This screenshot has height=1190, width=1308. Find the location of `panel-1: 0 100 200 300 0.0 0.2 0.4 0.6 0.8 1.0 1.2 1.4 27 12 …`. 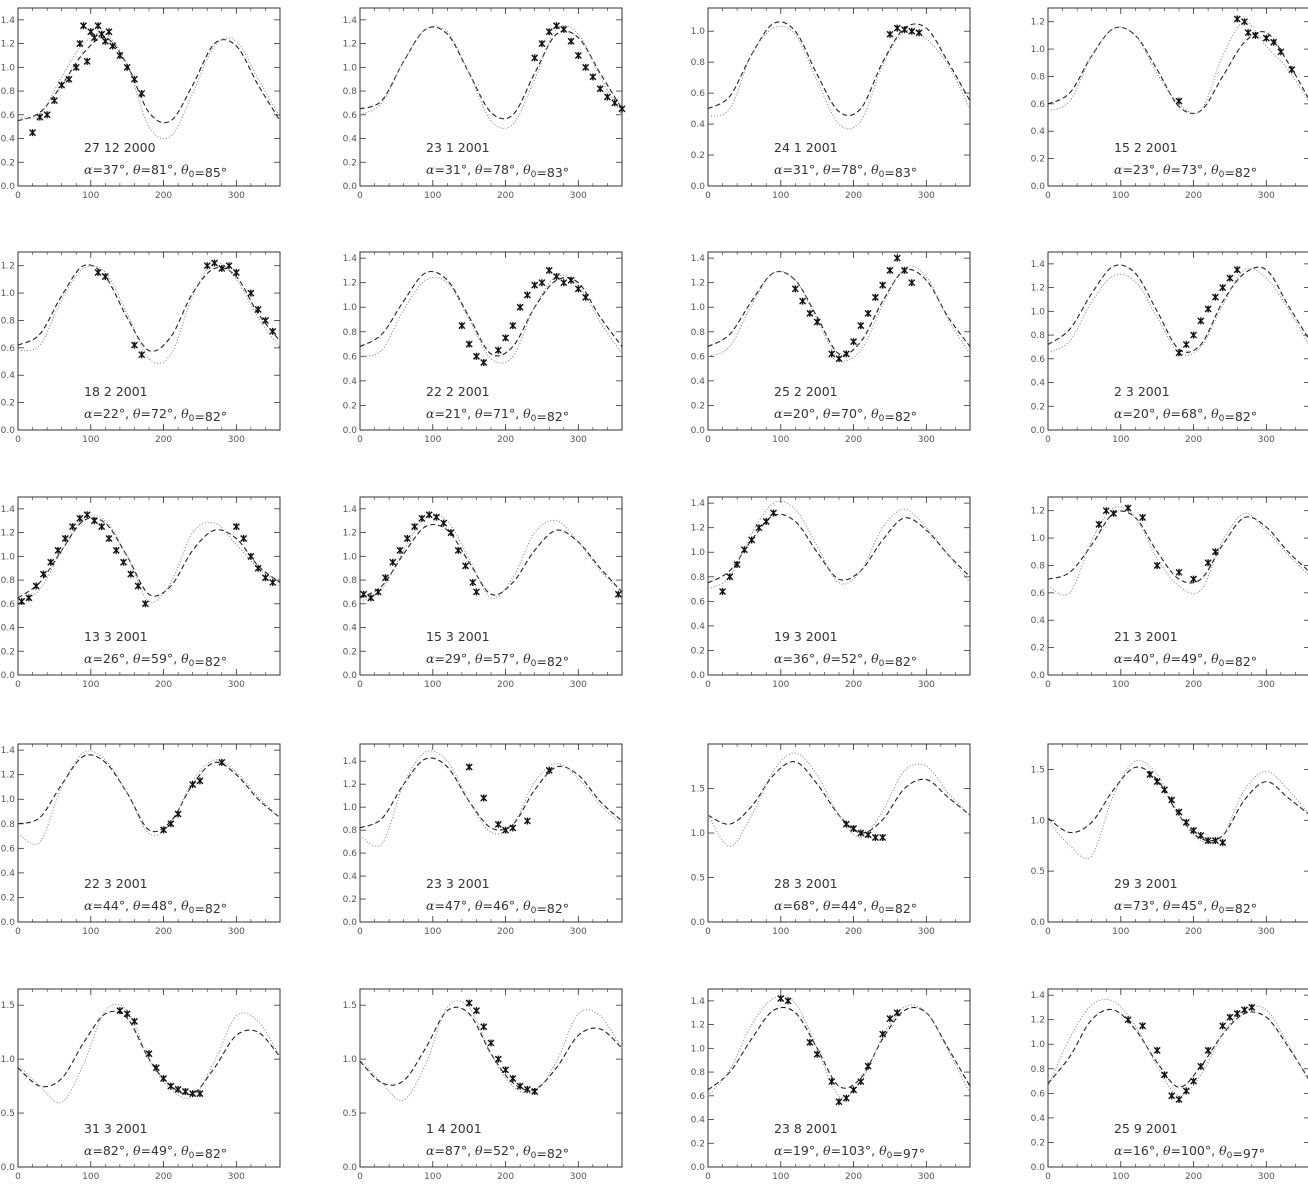

panel-1: 0 100 200 300 0.0 0.2 0.4 0.6 0.8 1.0 1.2 1.4 27 12 … is located at coordinates (141, 104).